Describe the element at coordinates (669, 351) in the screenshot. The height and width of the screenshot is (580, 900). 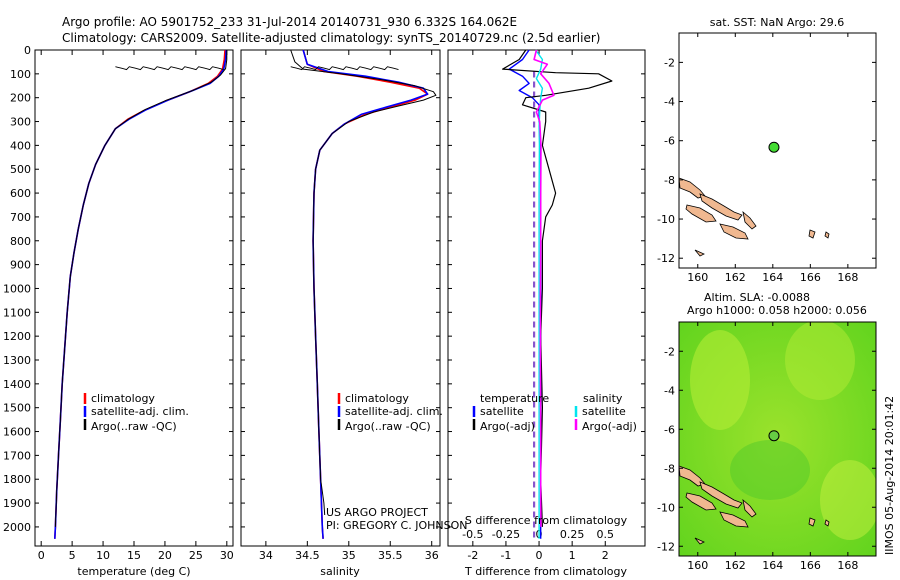
I see `map-y-tick-label: -2` at that location.